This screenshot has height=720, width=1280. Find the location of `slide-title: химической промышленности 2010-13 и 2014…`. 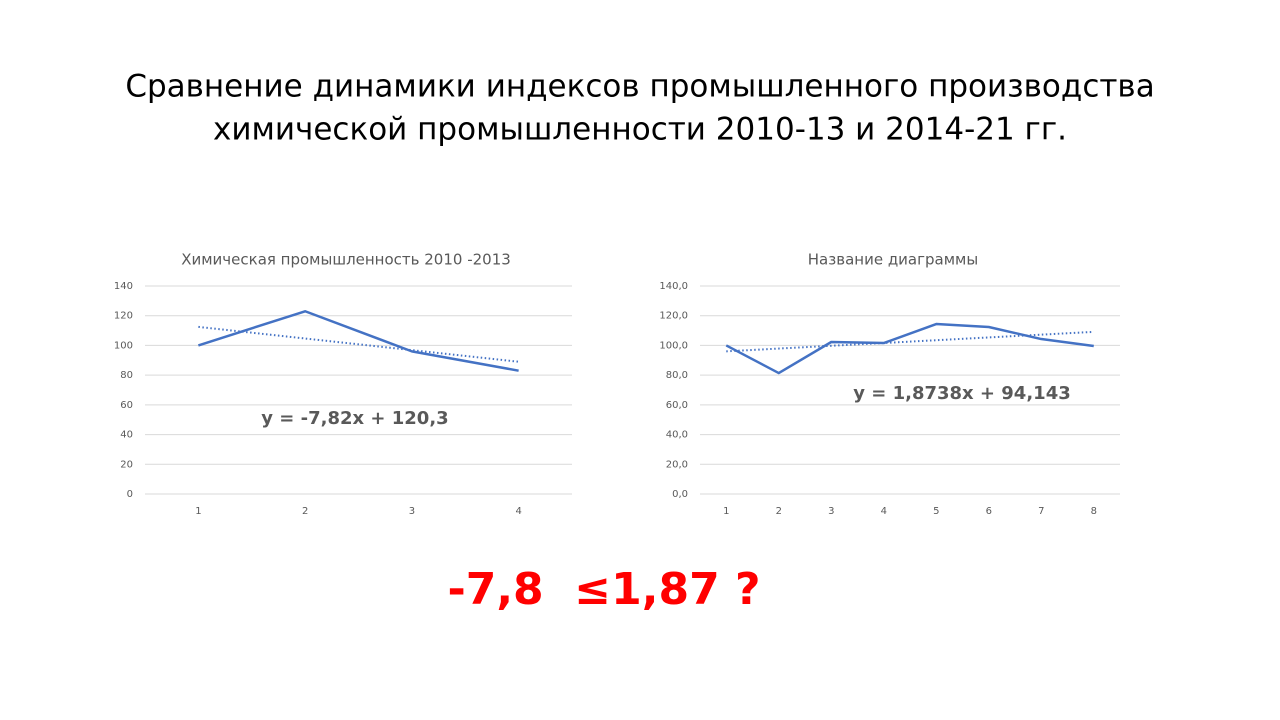

slide-title: химической промышленности 2010-13 и 2014… is located at coordinates (640, 130).